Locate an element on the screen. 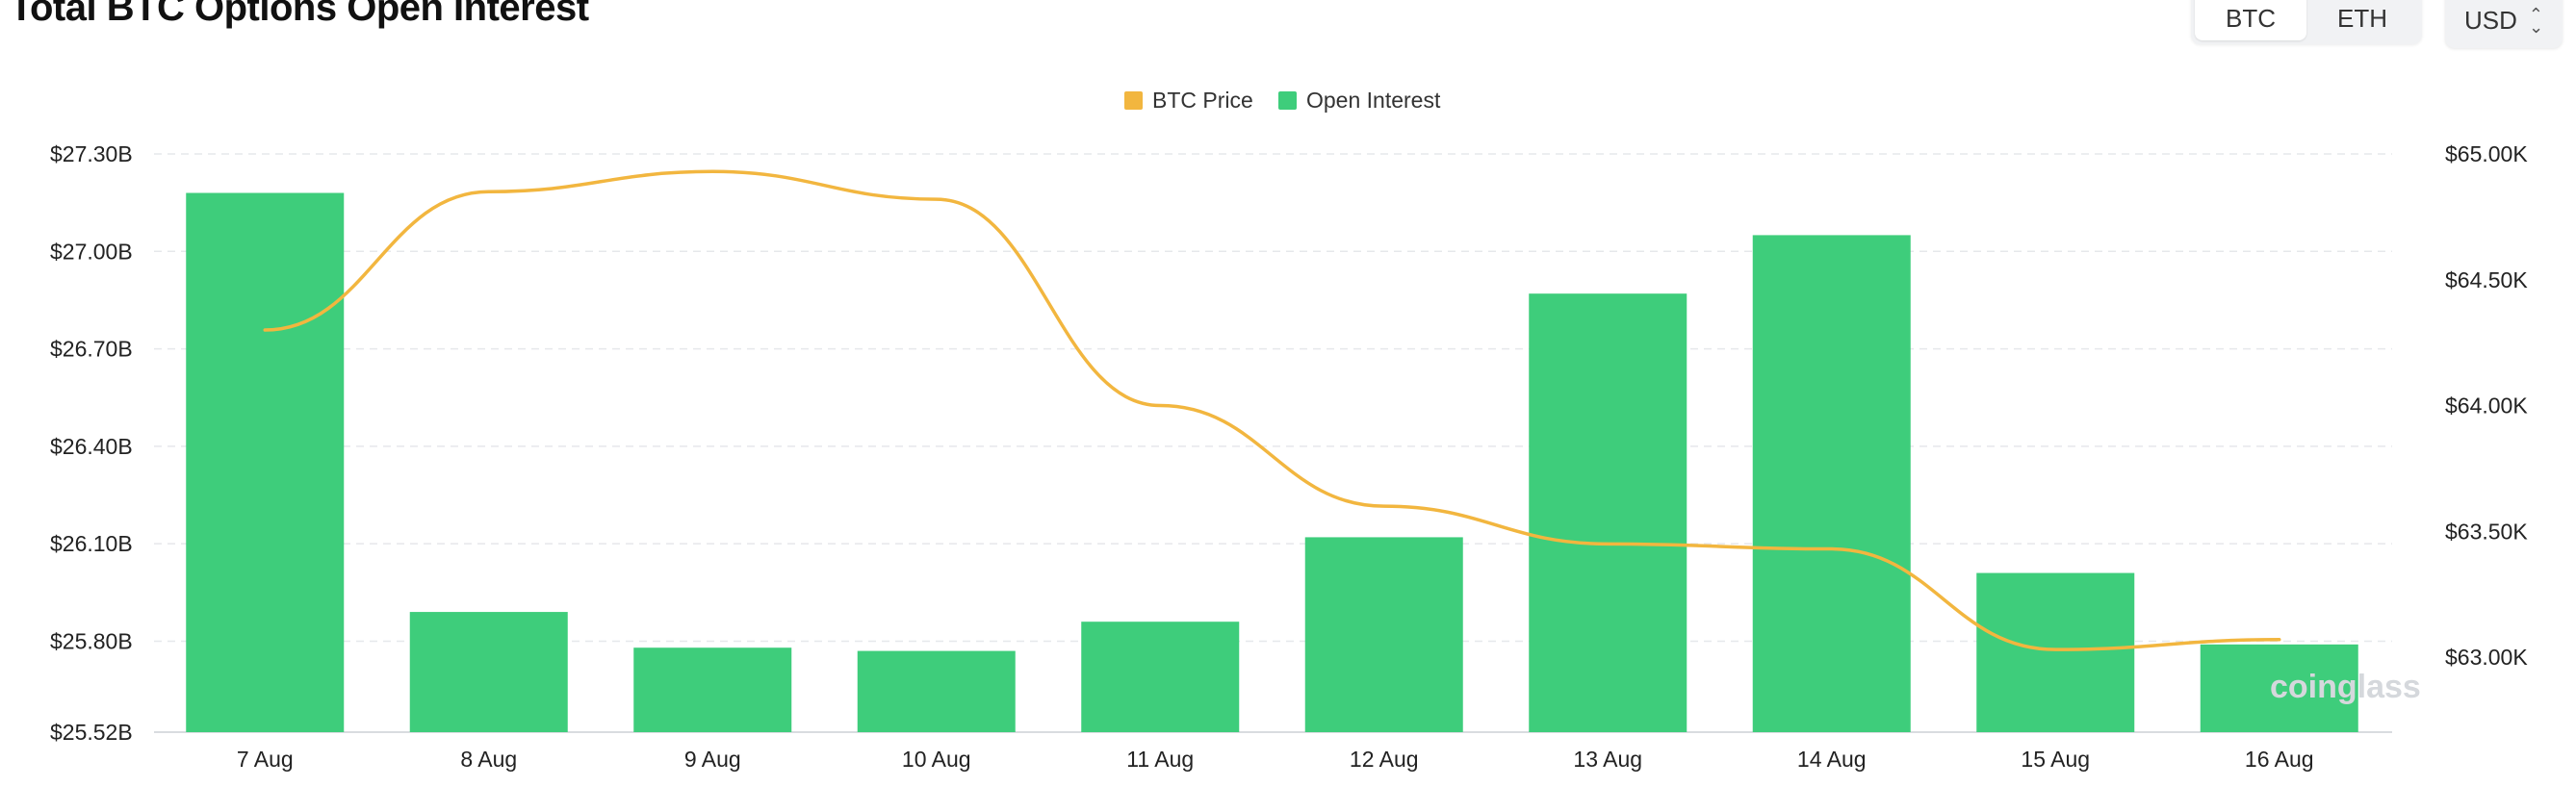 The width and height of the screenshot is (2576, 812). bar-7-aug is located at coordinates (265, 462).